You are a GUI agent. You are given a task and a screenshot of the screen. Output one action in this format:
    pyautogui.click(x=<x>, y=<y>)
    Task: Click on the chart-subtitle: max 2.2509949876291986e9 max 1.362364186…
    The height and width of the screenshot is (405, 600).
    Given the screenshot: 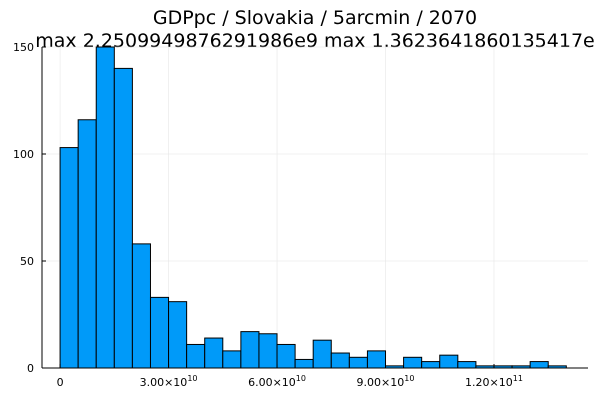 What is the action you would take?
    pyautogui.click(x=314, y=41)
    